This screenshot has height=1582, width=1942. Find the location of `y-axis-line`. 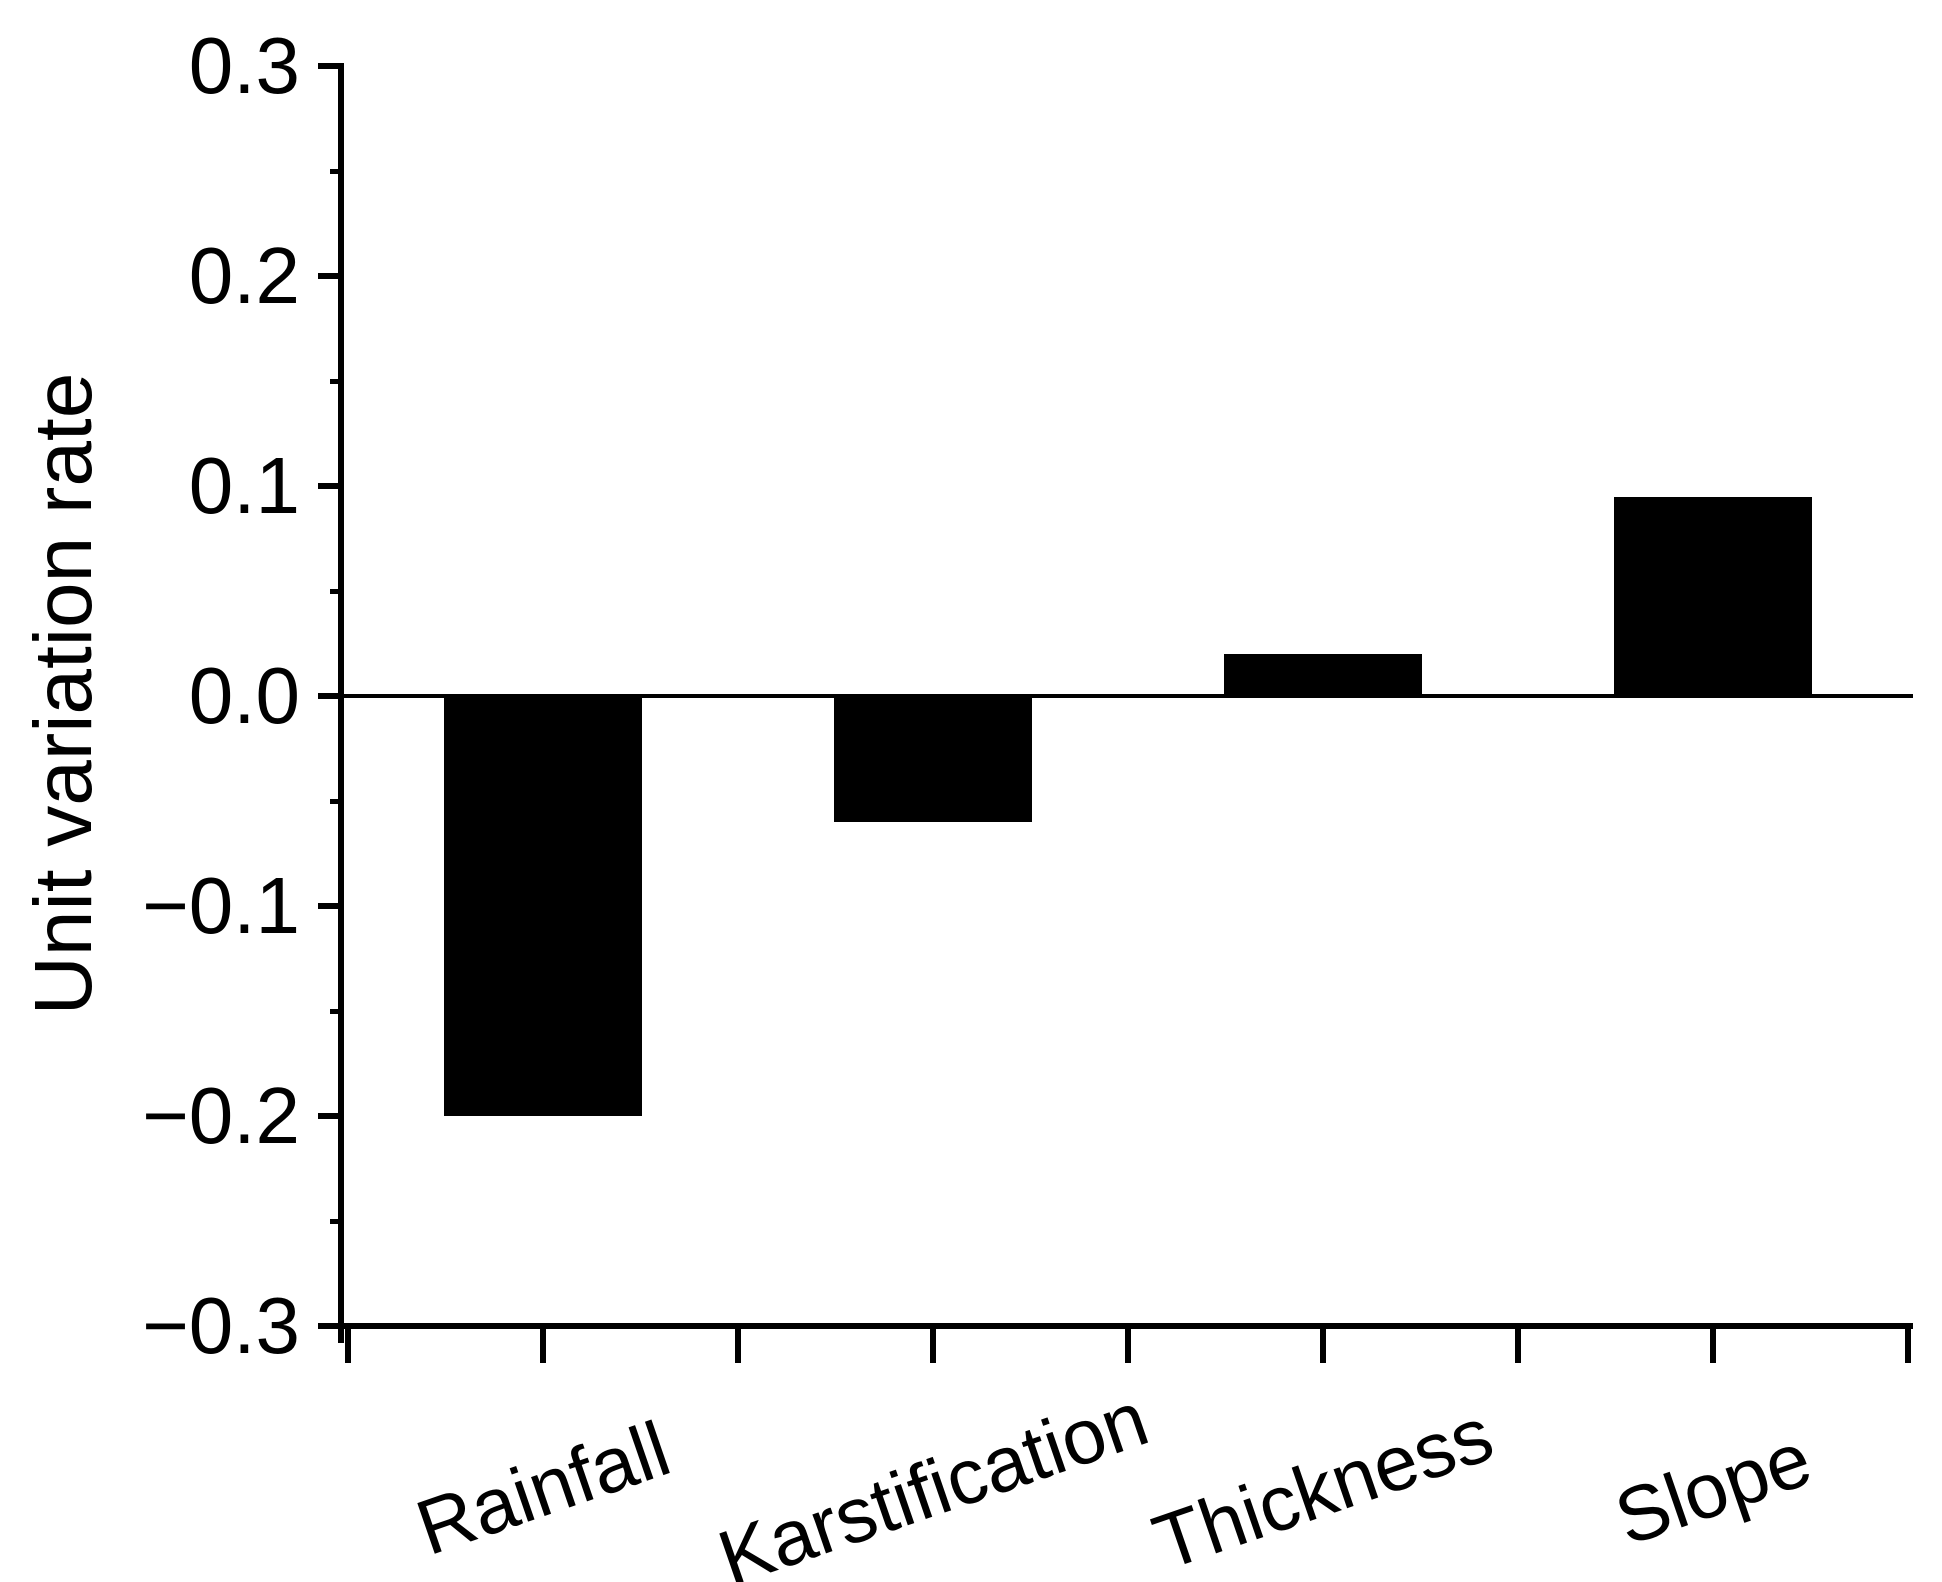

y-axis-line is located at coordinates (341, 703).